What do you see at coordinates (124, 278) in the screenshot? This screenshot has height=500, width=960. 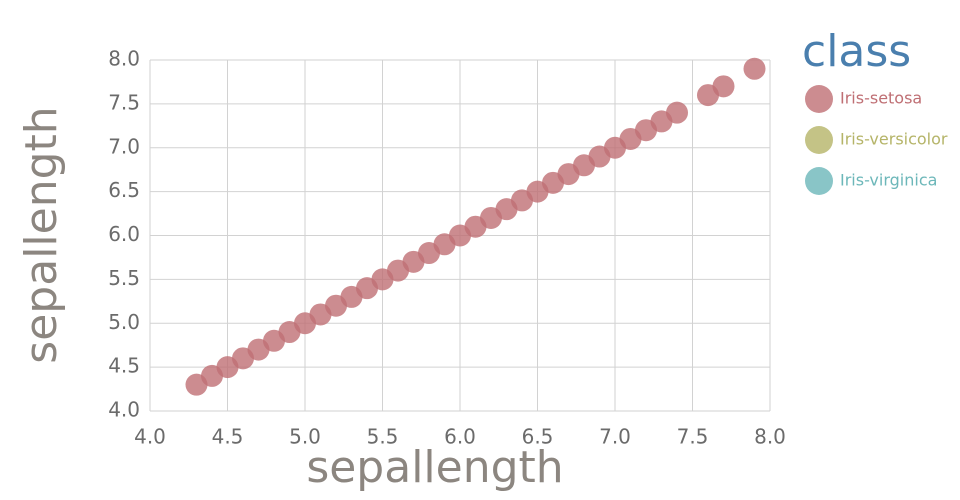 I see `y-tick-label: 5.5` at bounding box center [124, 278].